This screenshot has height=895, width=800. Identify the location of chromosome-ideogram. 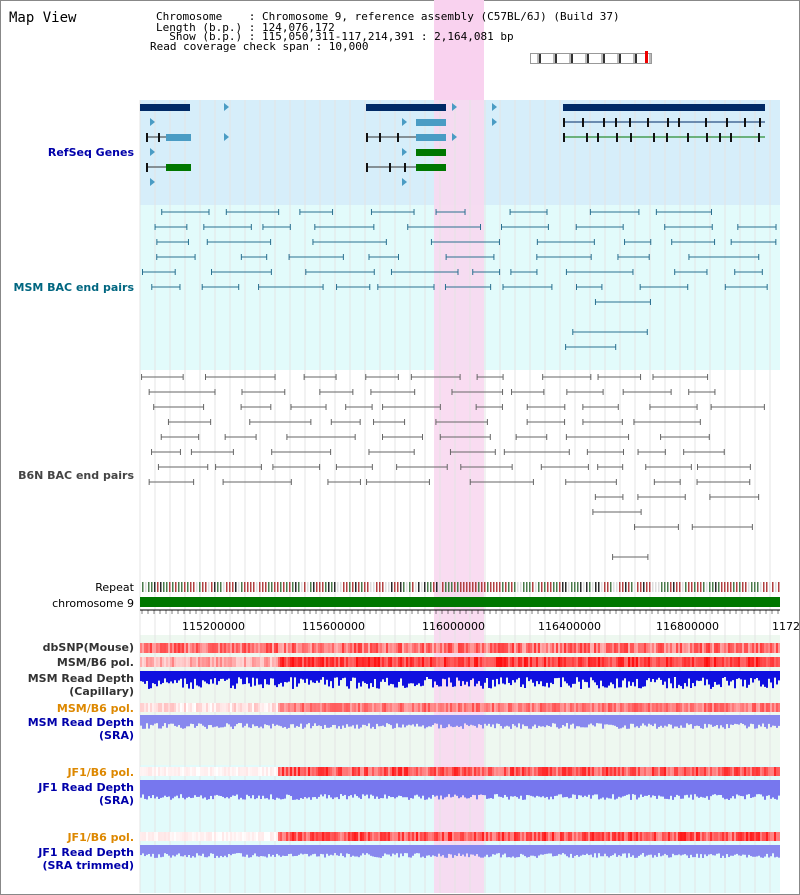
(591, 58).